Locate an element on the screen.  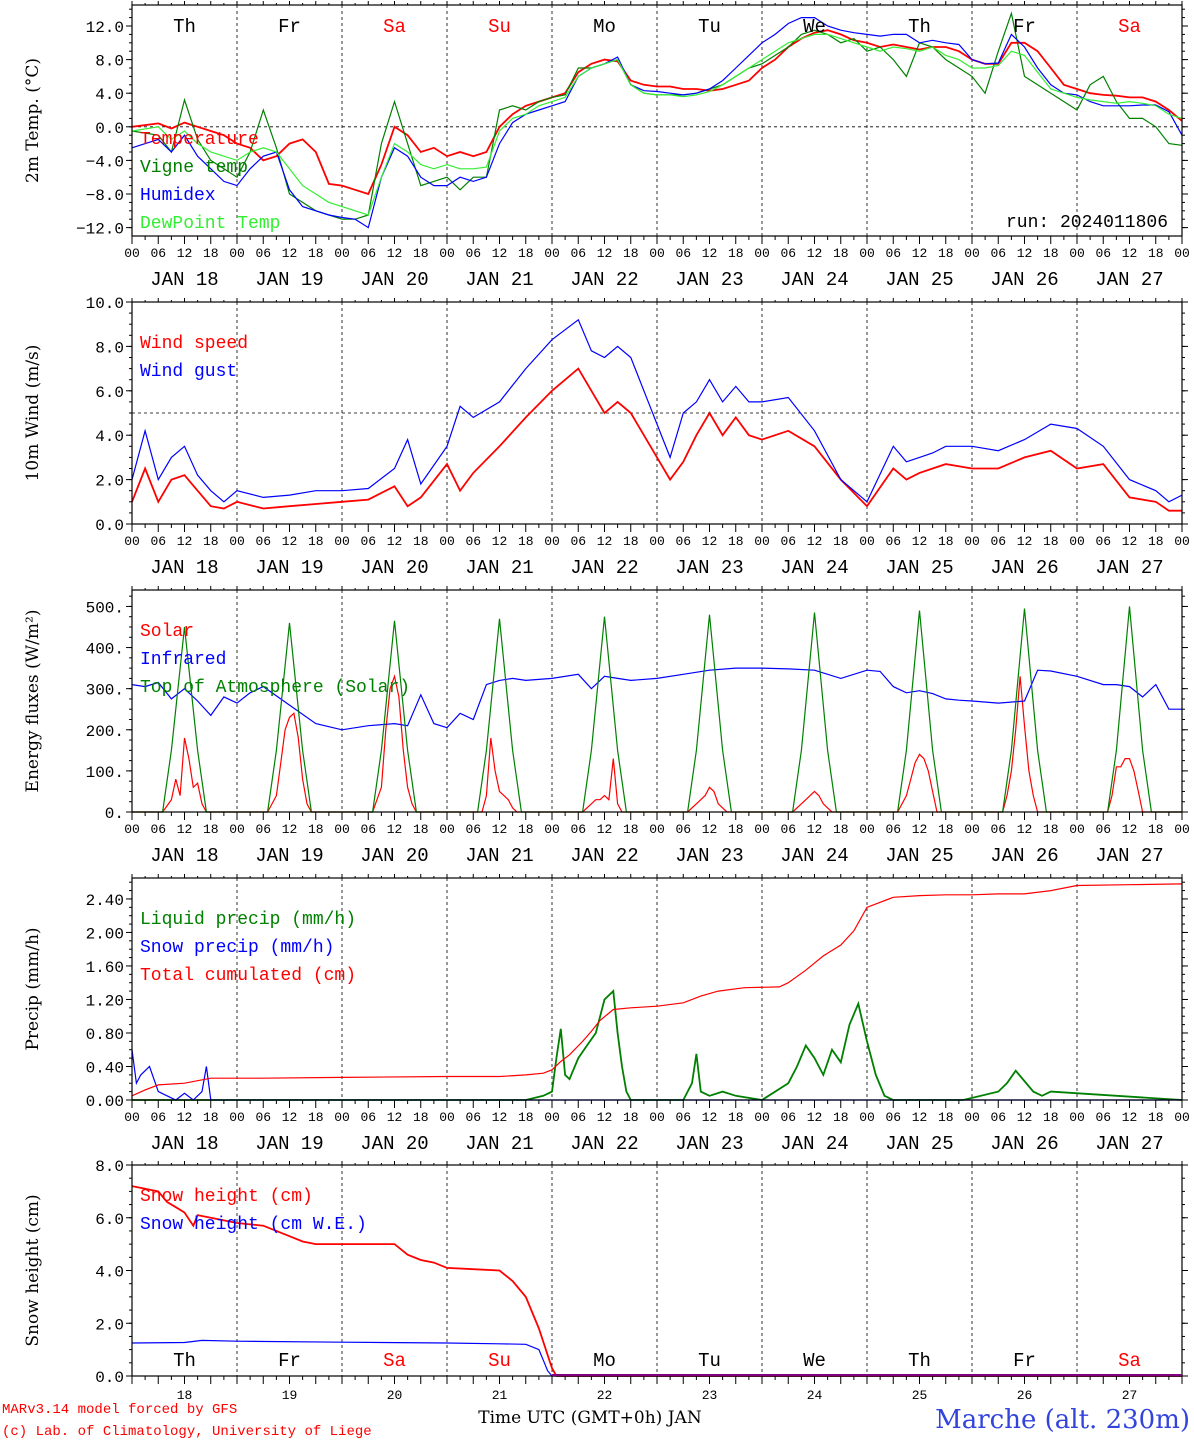
y-tick-label: 0.00 is located at coordinates (105, 1102).